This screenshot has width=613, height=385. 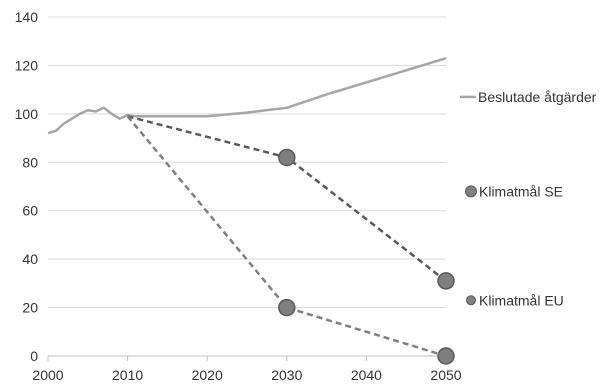 What do you see at coordinates (247, 95) in the screenshot?
I see `series-line-beslutade-atgarder` at bounding box center [247, 95].